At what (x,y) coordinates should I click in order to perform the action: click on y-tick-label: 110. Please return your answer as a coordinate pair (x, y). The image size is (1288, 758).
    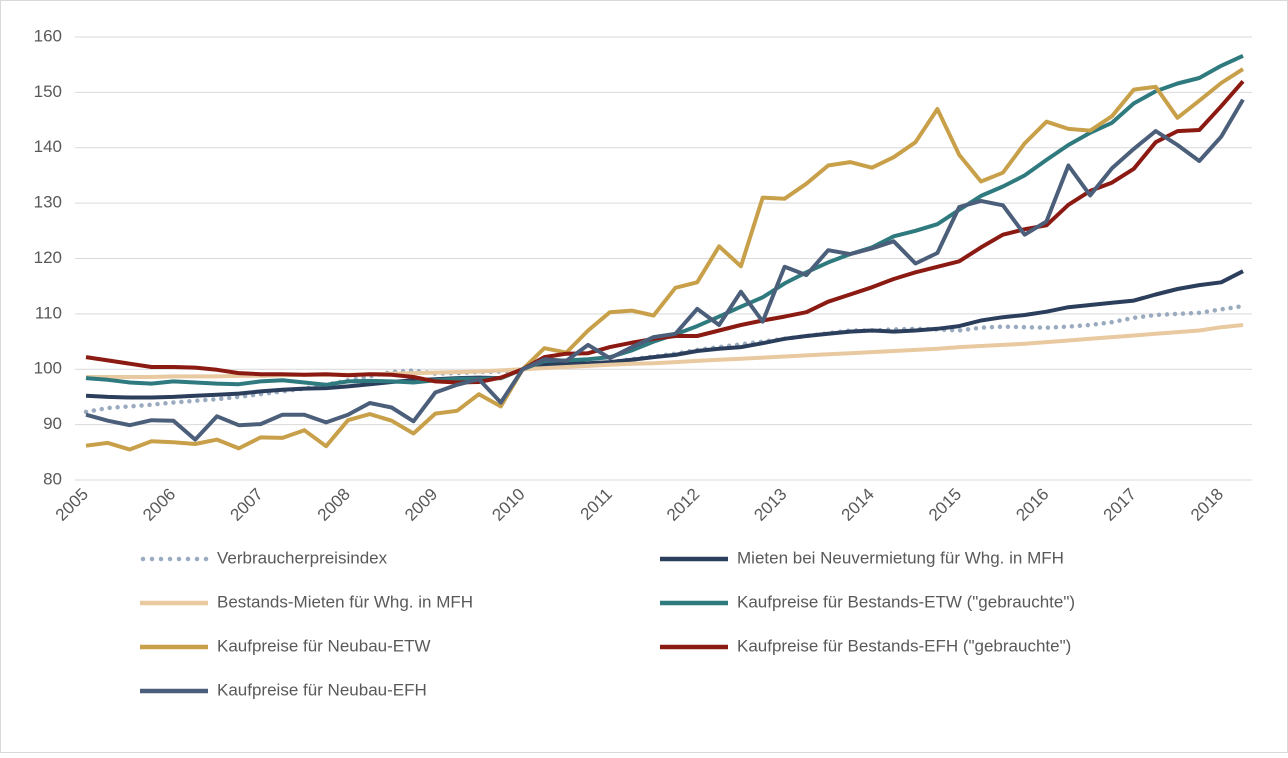
    Looking at the image, I should click on (48, 312).